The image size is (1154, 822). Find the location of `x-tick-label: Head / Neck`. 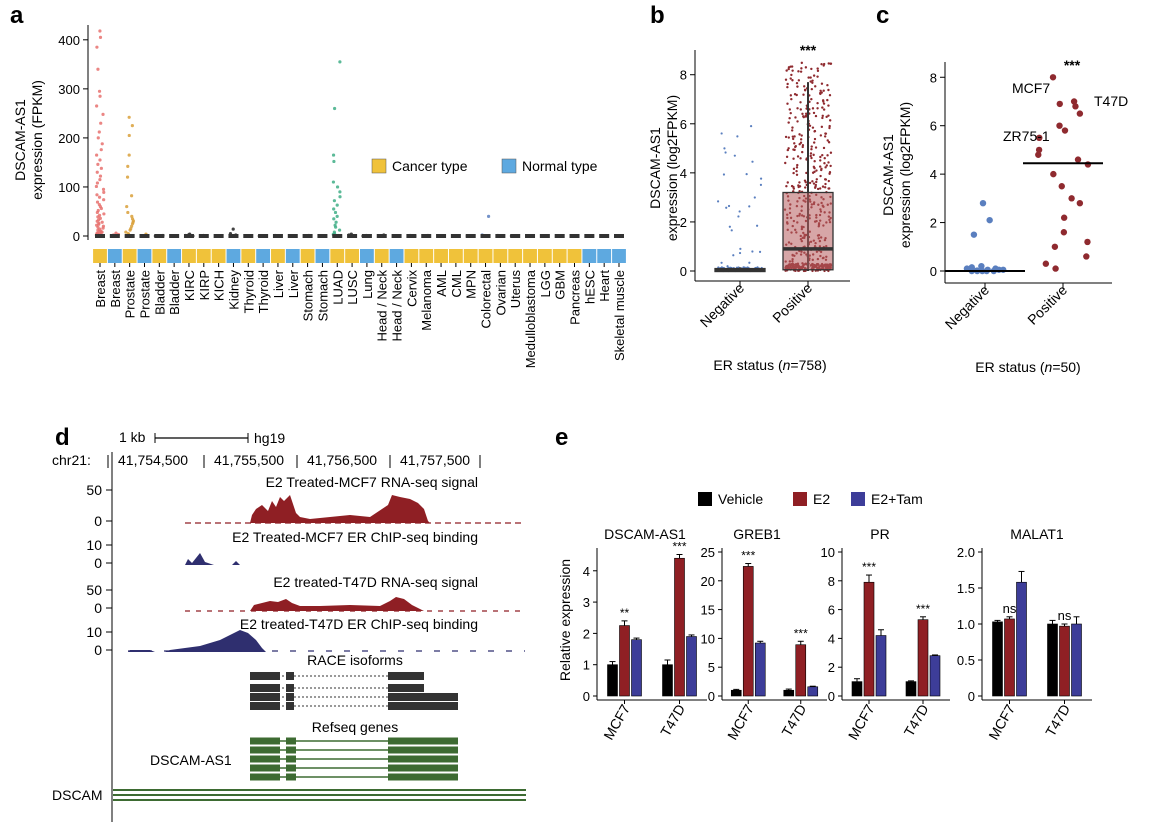

x-tick-label: Head / Neck is located at coordinates (397, 306).